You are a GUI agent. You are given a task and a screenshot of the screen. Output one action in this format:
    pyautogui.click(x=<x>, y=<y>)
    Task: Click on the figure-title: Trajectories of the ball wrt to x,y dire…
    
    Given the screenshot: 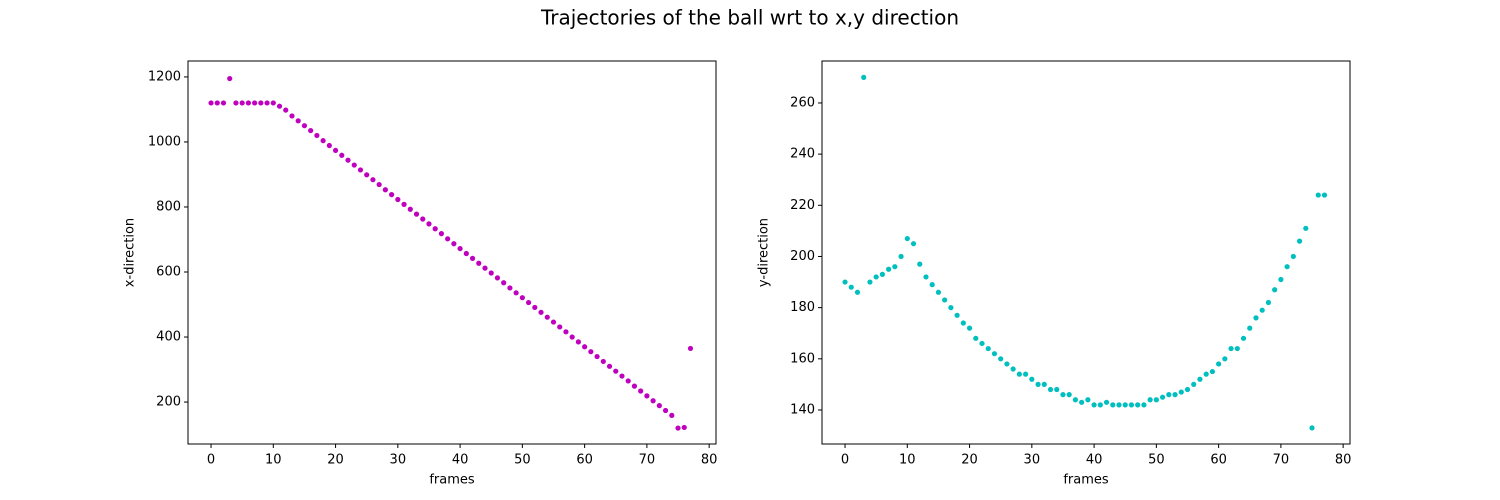 What is the action you would take?
    pyautogui.click(x=749, y=18)
    